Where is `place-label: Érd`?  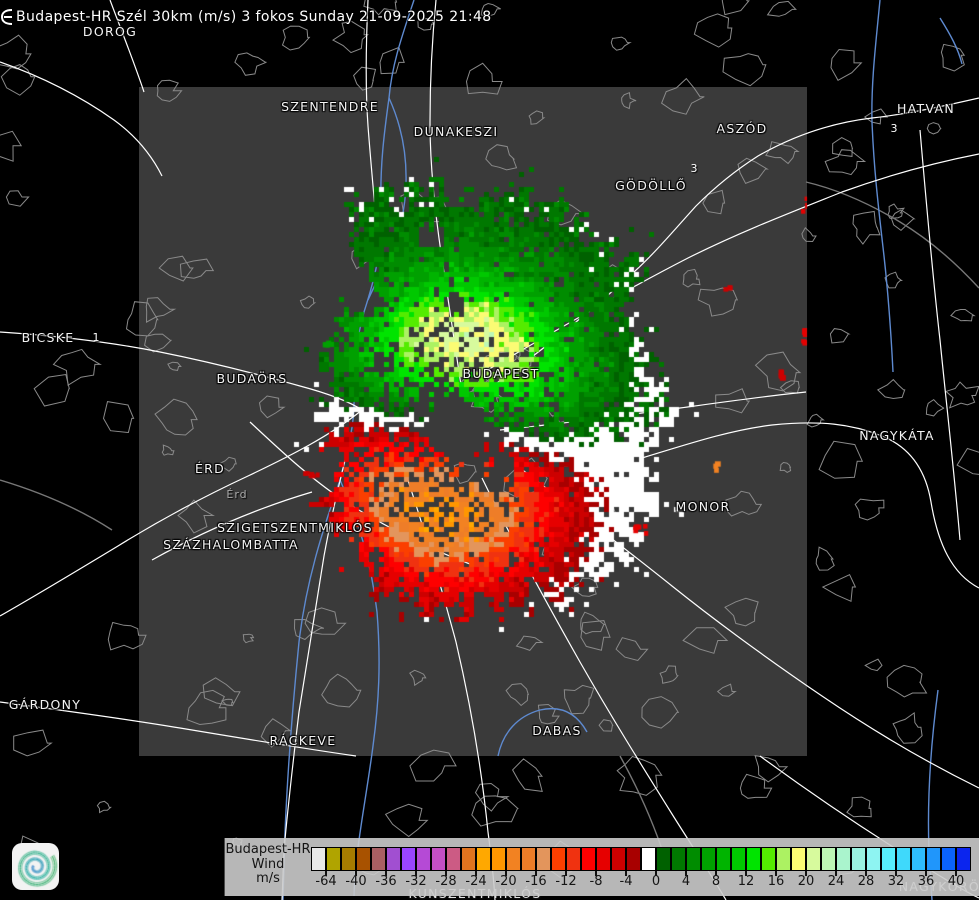 place-label: Érd is located at coordinates (237, 494).